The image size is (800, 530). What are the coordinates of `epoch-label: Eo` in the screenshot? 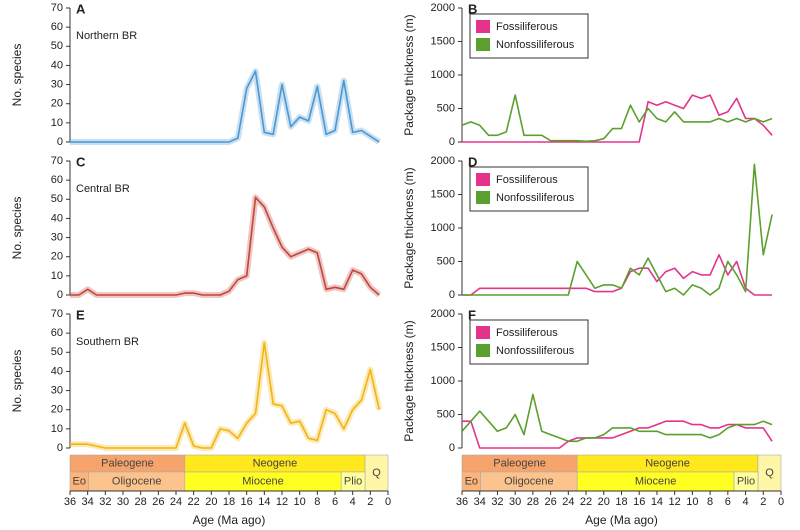 It's located at (471, 481).